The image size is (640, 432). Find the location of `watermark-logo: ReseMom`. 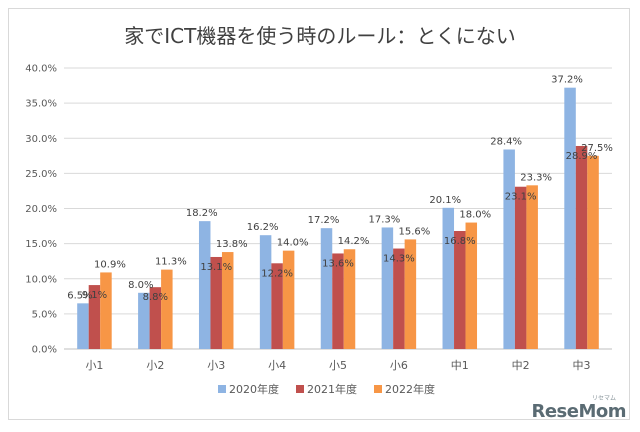

watermark-logo: ReseMom is located at coordinates (578, 411).